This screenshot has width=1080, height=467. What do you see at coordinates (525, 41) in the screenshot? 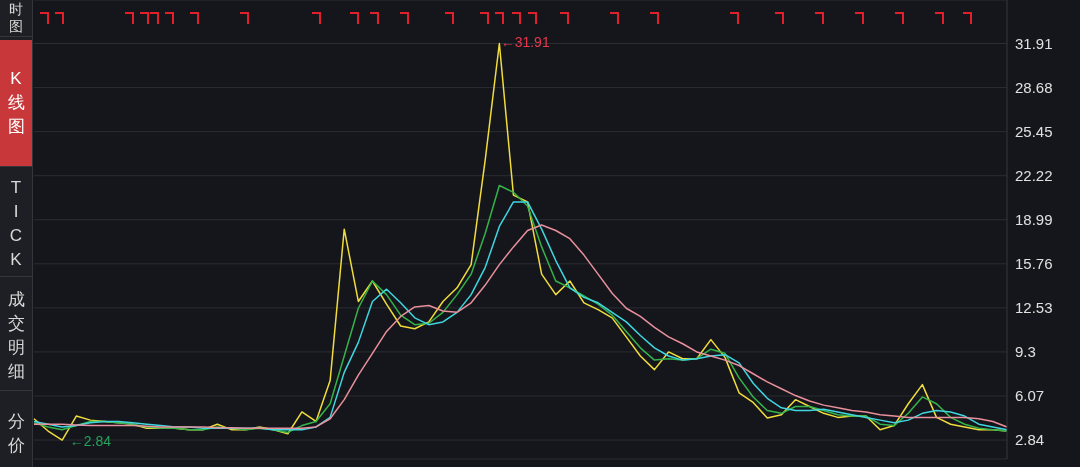
I see `annotation: ←31.91` at bounding box center [525, 41].